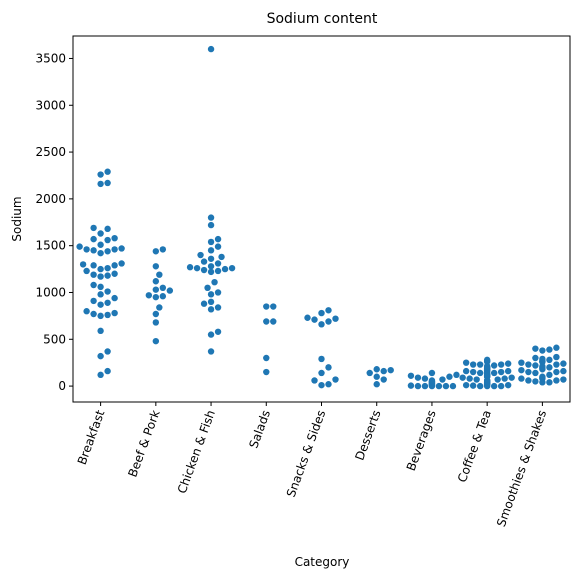 This screenshot has height=579, width=583. What do you see at coordinates (50, 199) in the screenshot?
I see `y-tick-label: 2000` at bounding box center [50, 199].